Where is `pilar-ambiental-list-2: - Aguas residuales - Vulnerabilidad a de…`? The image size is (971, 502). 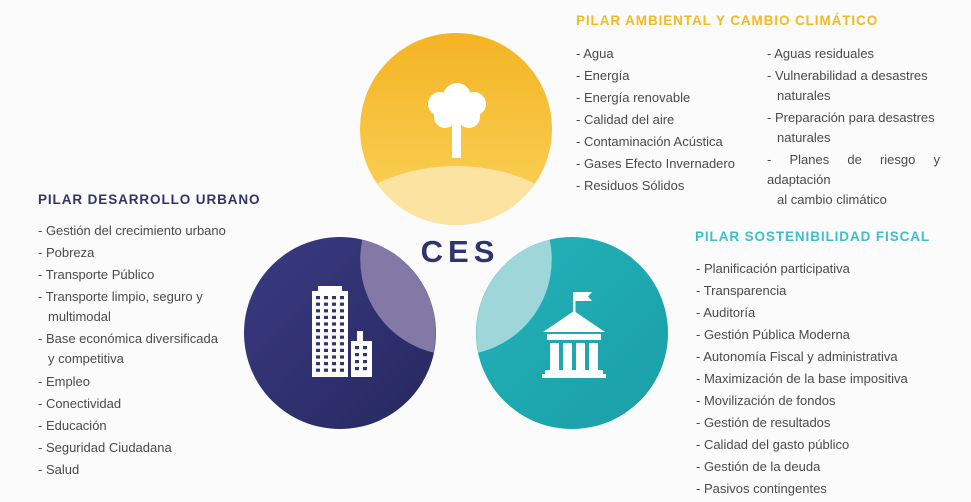
pilar-ambiental-list-2: - Aguas residuales - Vulnerabilidad a de… is located at coordinates (853, 127).